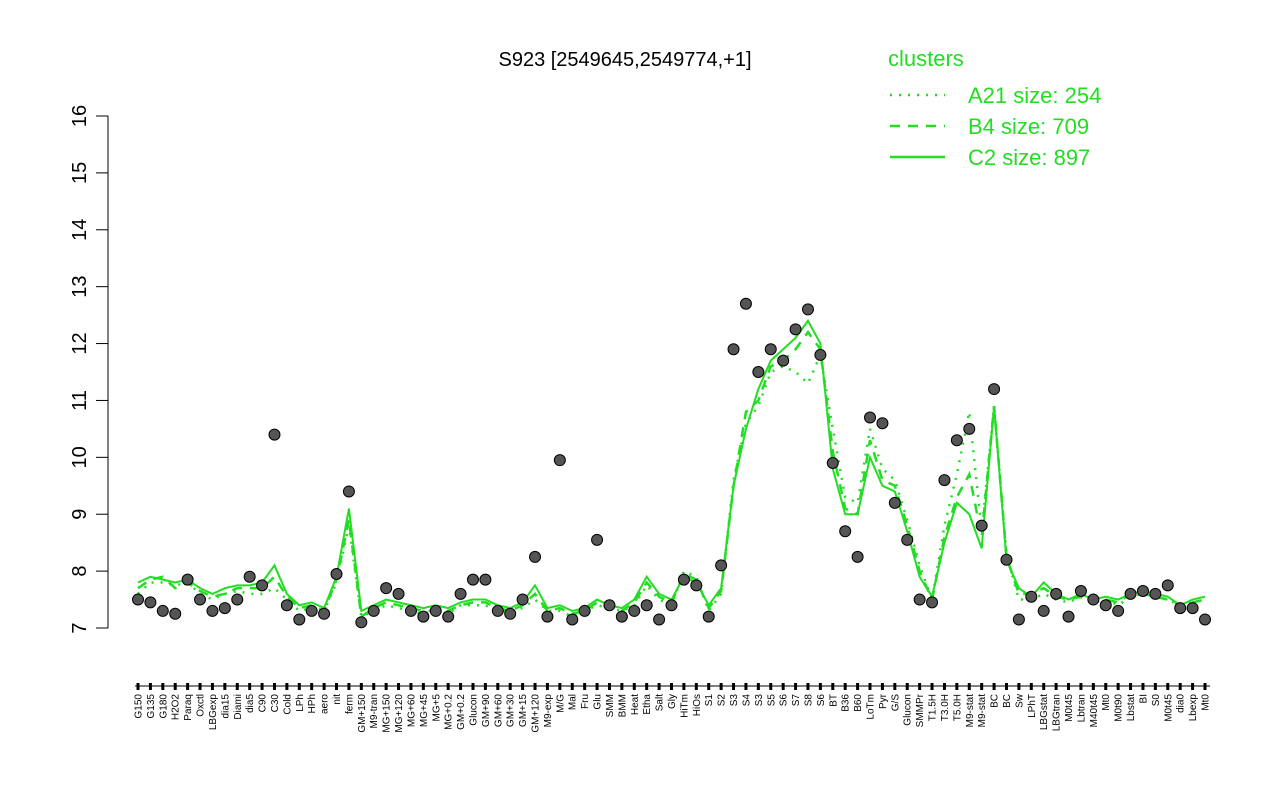 This screenshot has height=805, width=1280. What do you see at coordinates (647, 704) in the screenshot?
I see `x-tick-label: Etha` at bounding box center [647, 704].